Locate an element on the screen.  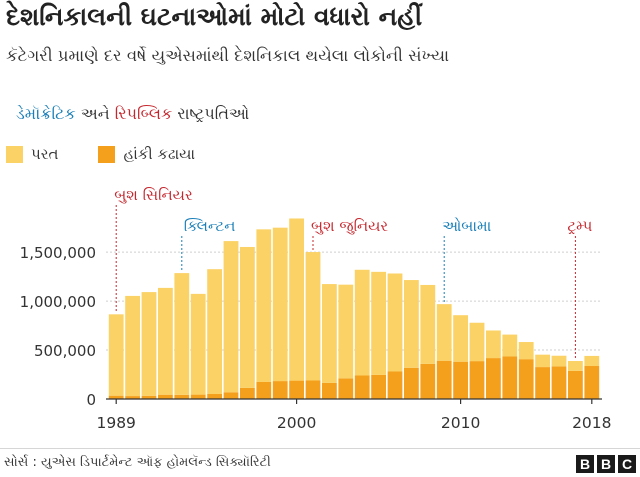
y-tick-label: 1,000,000 is located at coordinates (58, 302).